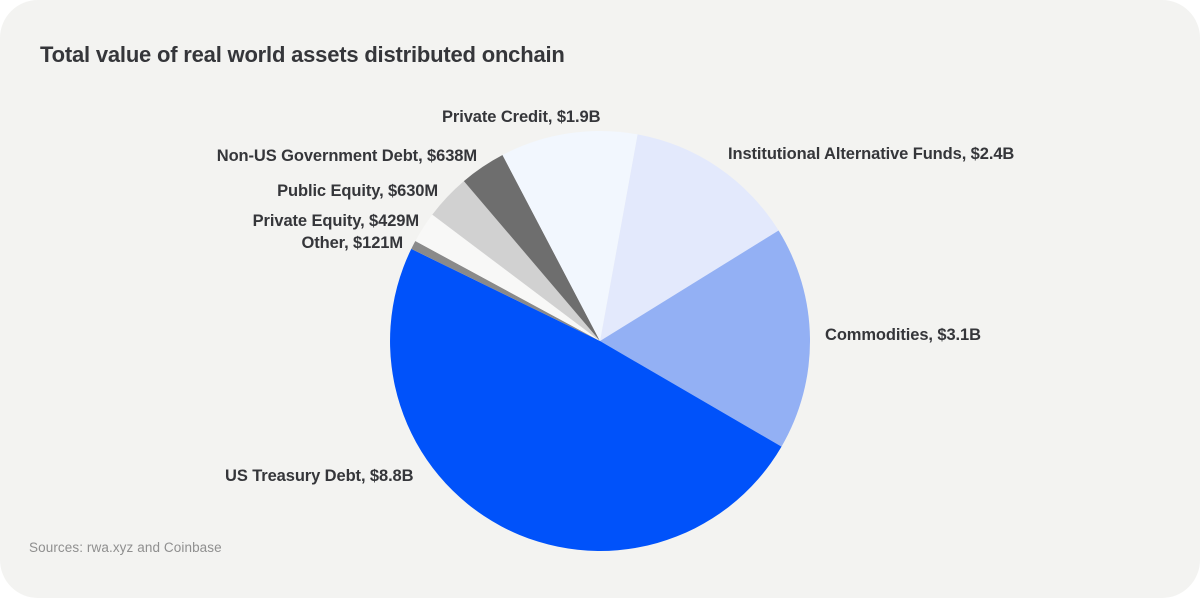 The height and width of the screenshot is (598, 1200). Describe the element at coordinates (352, 243) in the screenshot. I see `slice-label-other: Other, $121M` at that location.